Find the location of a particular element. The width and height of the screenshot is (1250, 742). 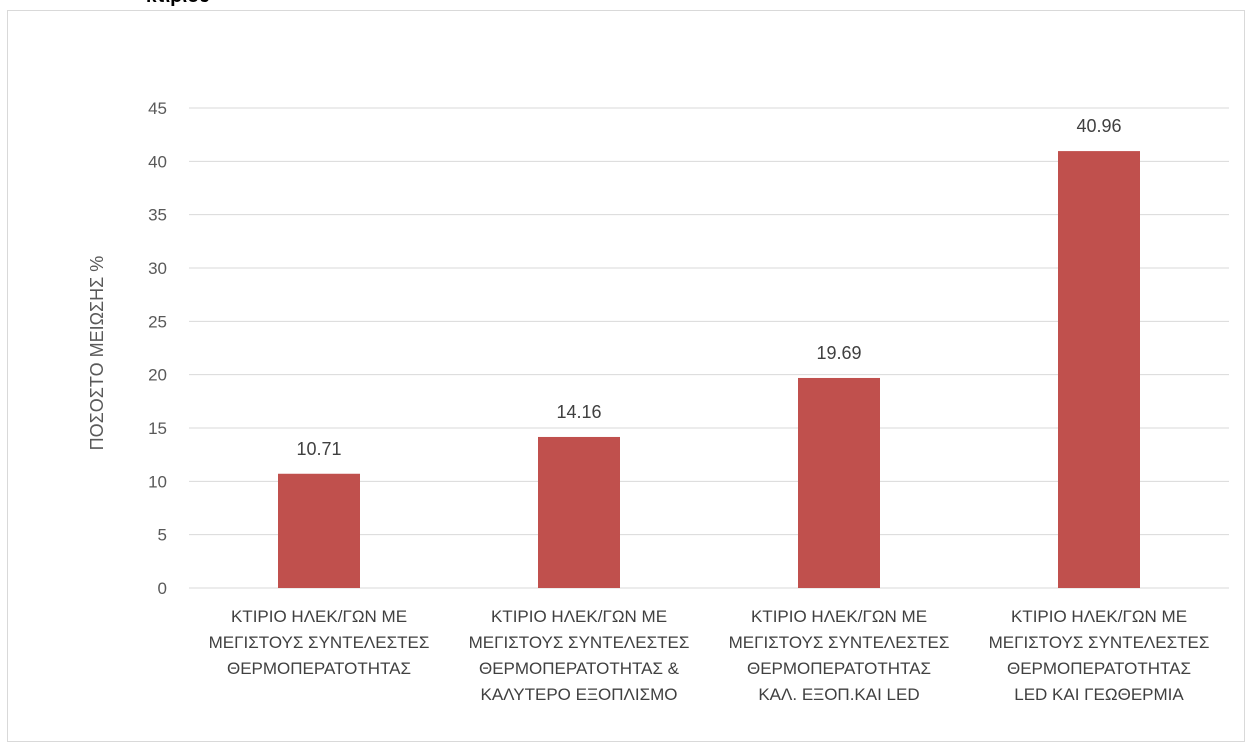

y-tick-label: 10 is located at coordinates (157, 481).